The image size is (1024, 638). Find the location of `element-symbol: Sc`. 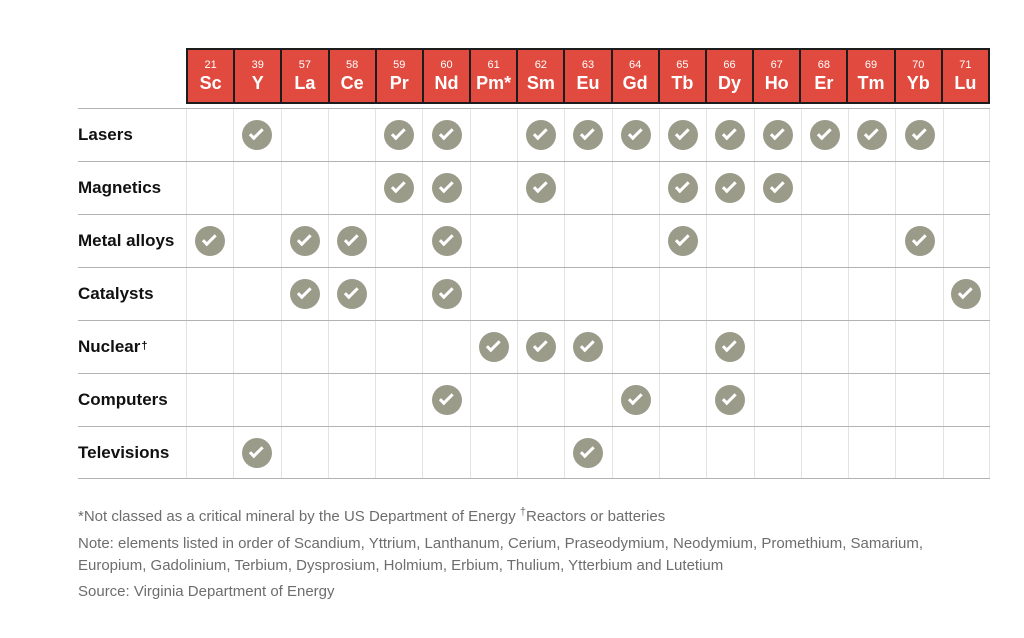

element-symbol: Sc is located at coordinates (210, 83).